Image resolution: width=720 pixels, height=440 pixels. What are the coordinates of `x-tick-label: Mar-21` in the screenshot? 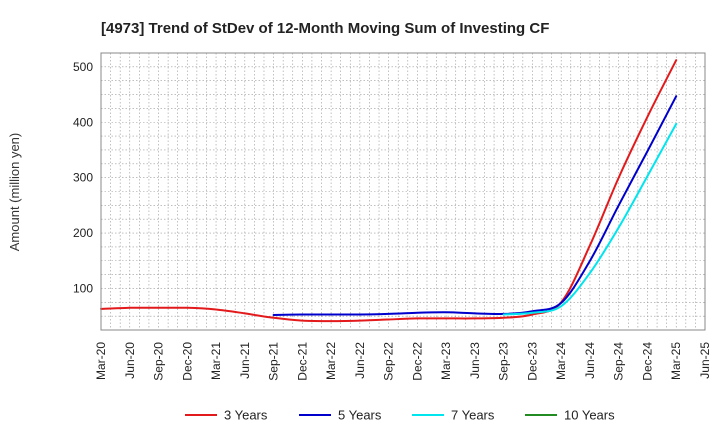 It's located at (216, 361).